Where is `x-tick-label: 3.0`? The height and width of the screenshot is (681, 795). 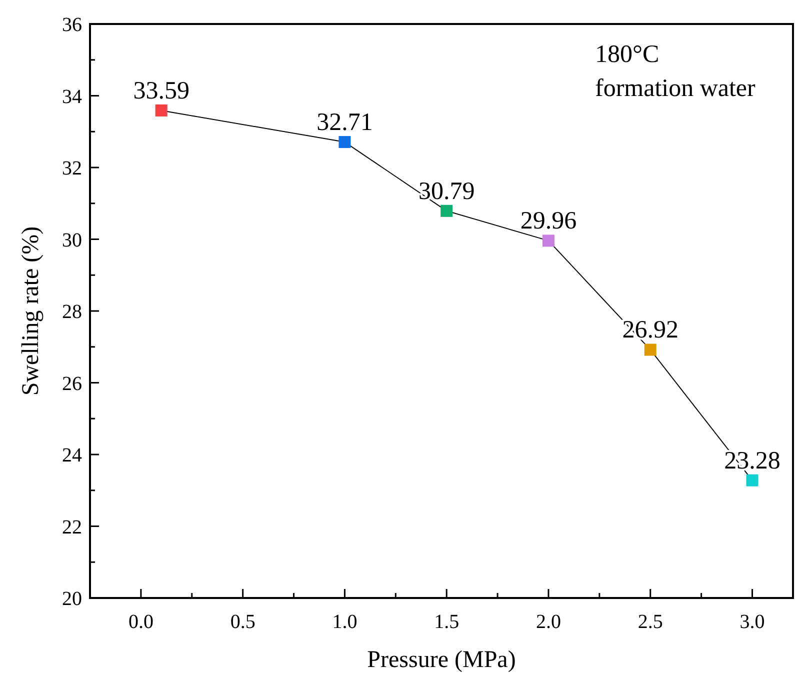
x-tick-label: 3.0 is located at coordinates (752, 622).